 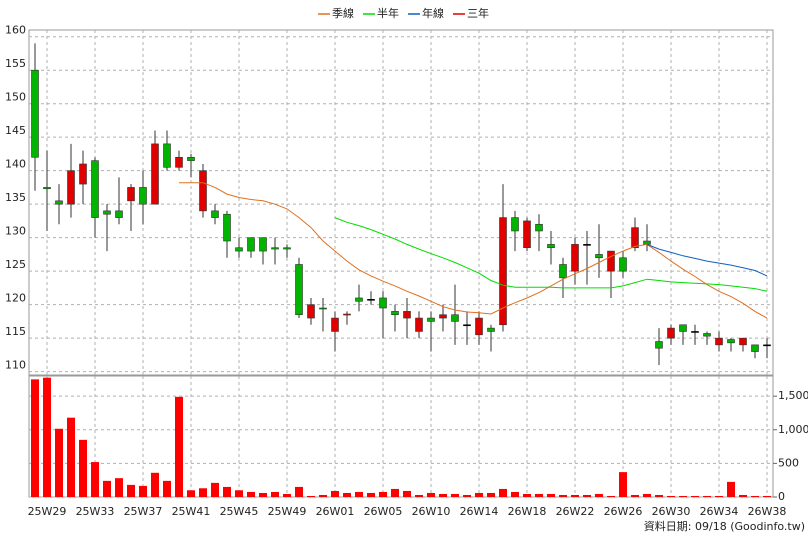 What do you see at coordinates (335, 511) in the screenshot?
I see `x-tick-label: 26W01` at bounding box center [335, 511].